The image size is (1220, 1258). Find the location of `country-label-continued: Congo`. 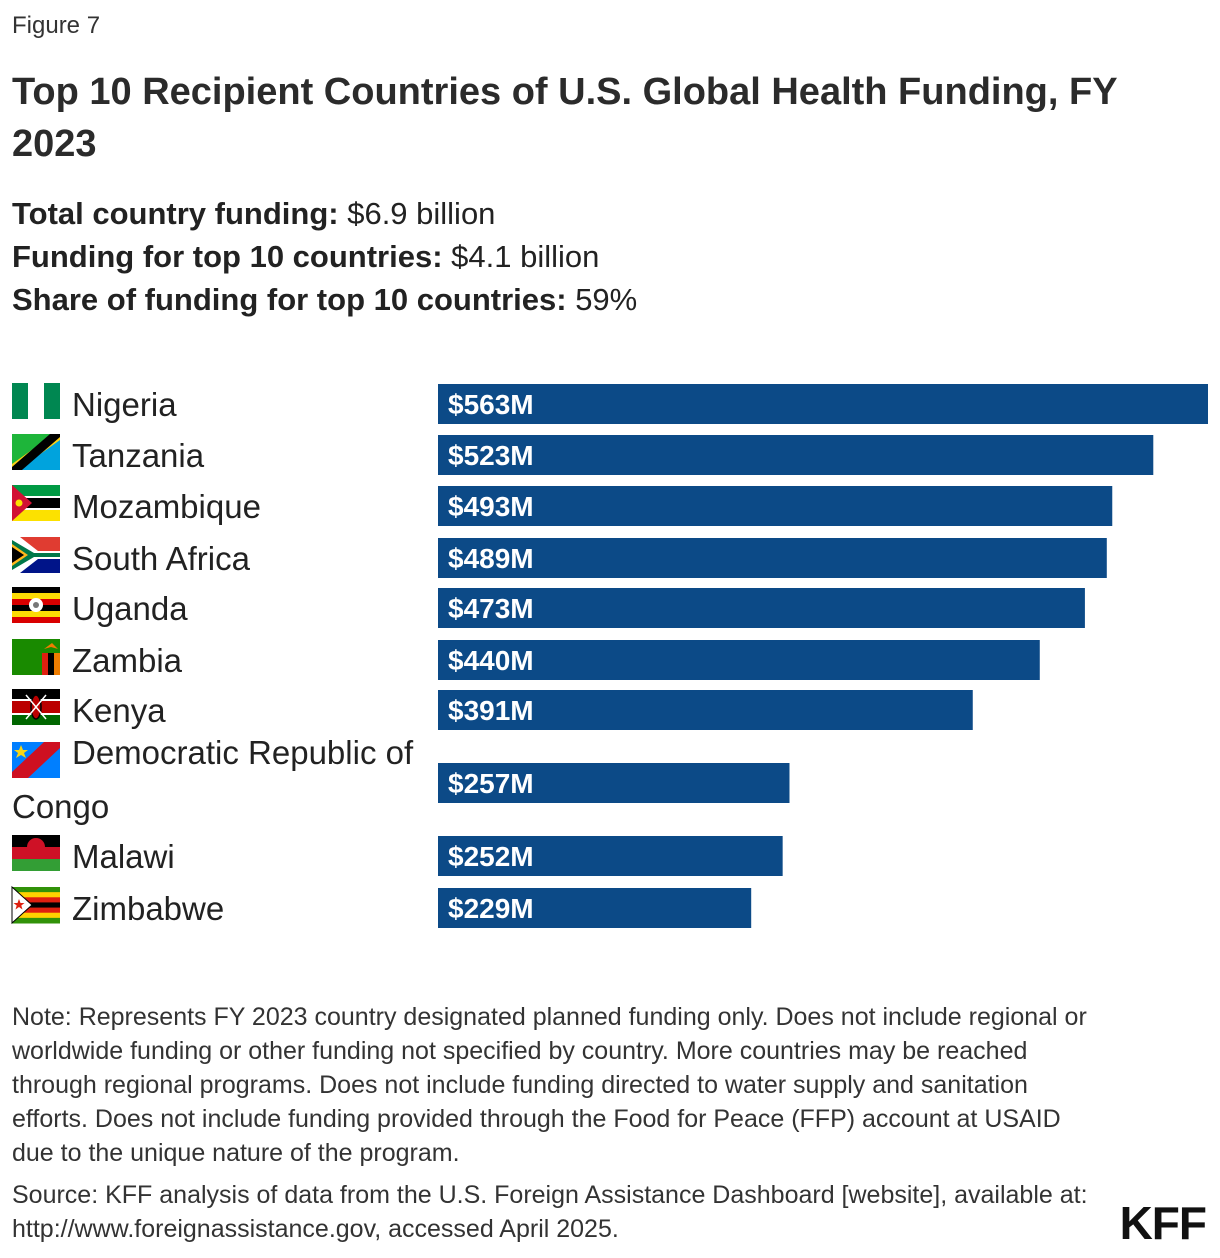

country-label-continued: Congo is located at coordinates (60, 806).